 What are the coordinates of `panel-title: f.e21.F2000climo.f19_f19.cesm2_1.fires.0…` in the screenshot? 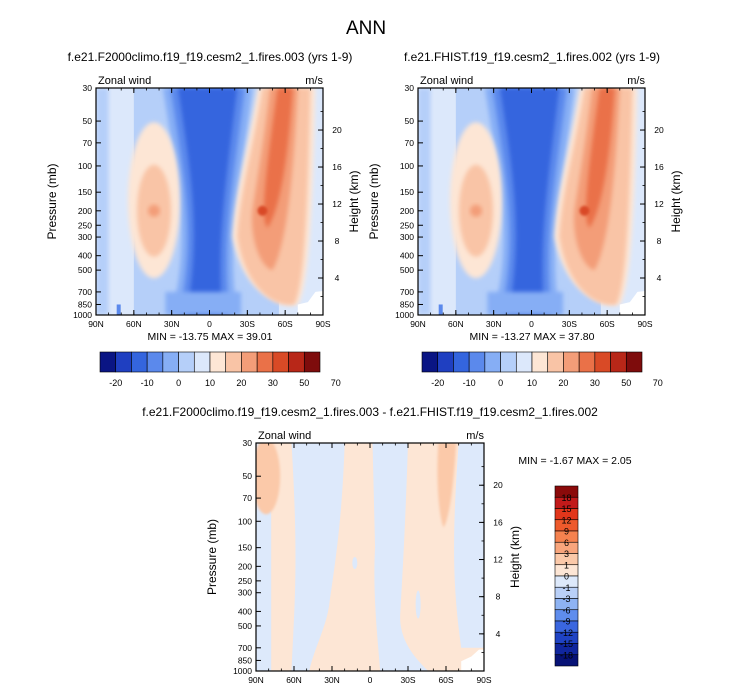 It's located at (370, 412).